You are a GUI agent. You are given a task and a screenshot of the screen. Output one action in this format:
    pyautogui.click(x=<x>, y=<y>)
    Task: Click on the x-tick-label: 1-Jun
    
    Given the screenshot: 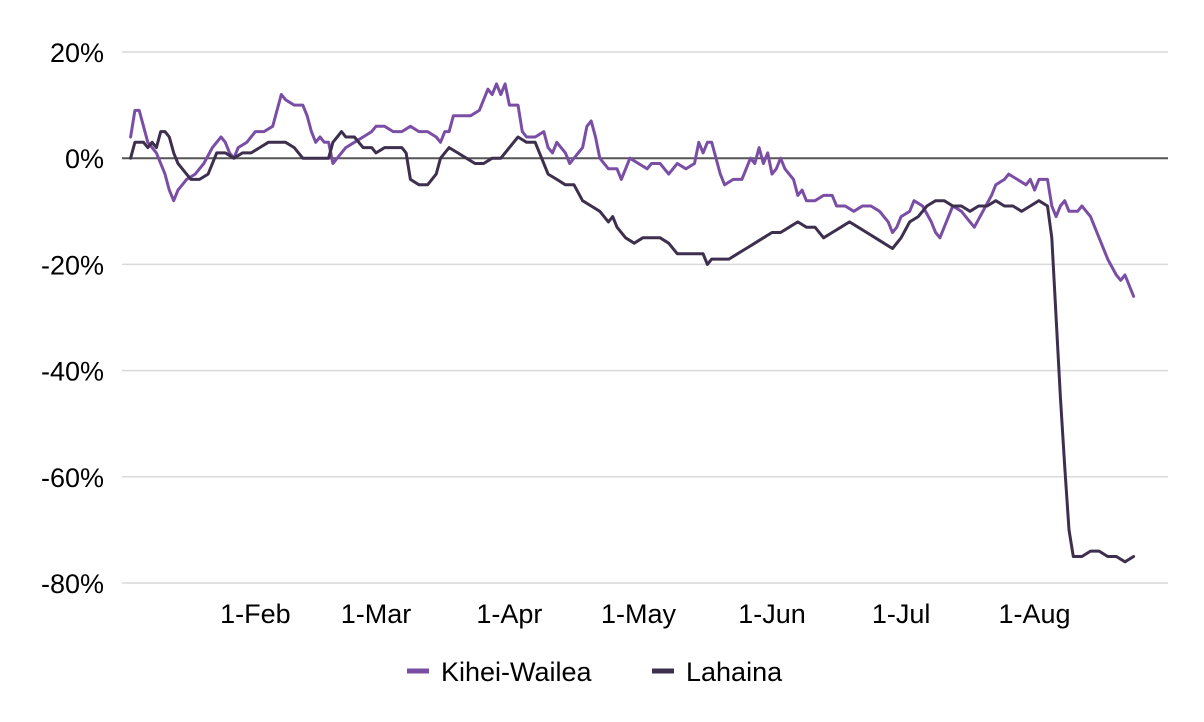 What is the action you would take?
    pyautogui.click(x=772, y=614)
    